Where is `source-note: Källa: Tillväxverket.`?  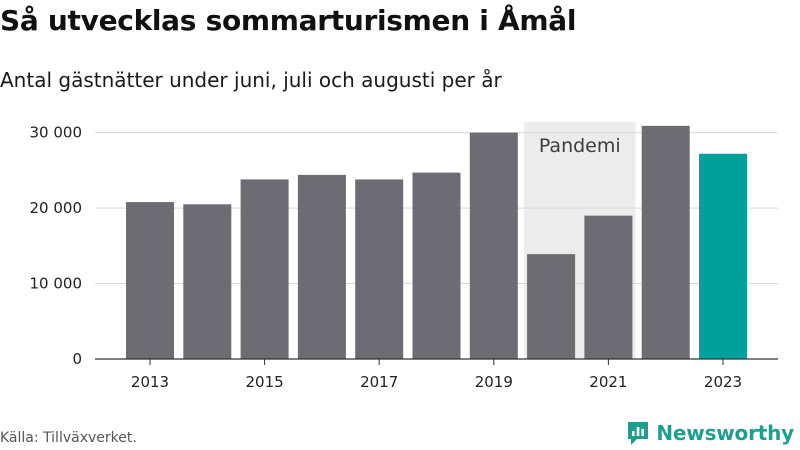
source-note: Källa: Tillväxverket. is located at coordinates (68, 438).